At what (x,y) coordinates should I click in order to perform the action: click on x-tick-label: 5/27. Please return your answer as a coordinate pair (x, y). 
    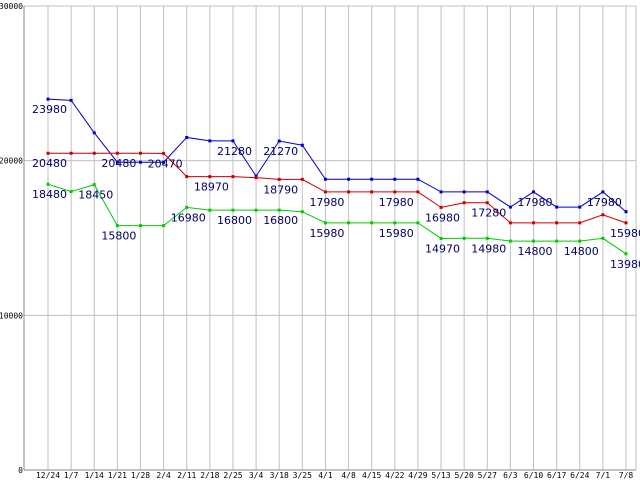
    Looking at the image, I should click on (487, 475).